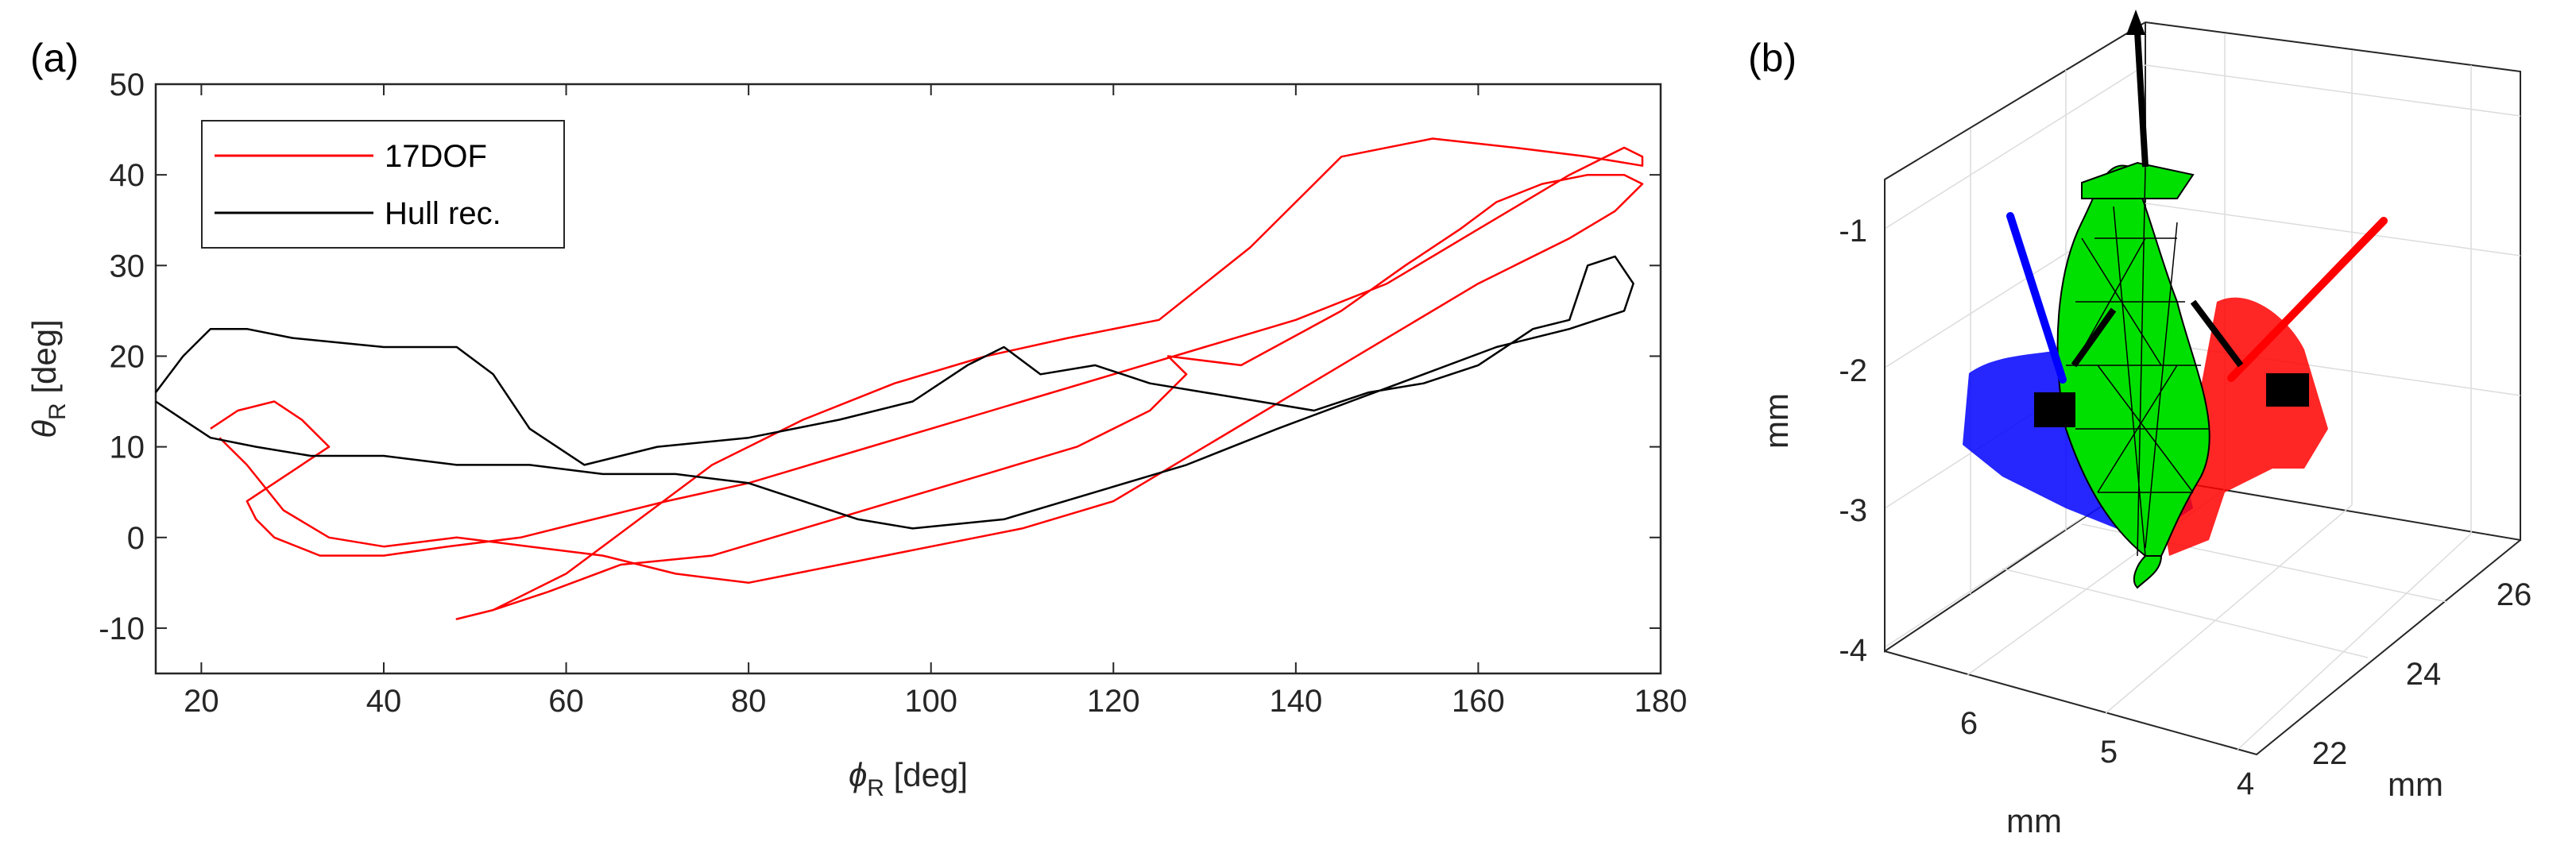 The width and height of the screenshot is (2576, 845). What do you see at coordinates (1113, 702) in the screenshot?
I see `x-tick-label: 120` at bounding box center [1113, 702].